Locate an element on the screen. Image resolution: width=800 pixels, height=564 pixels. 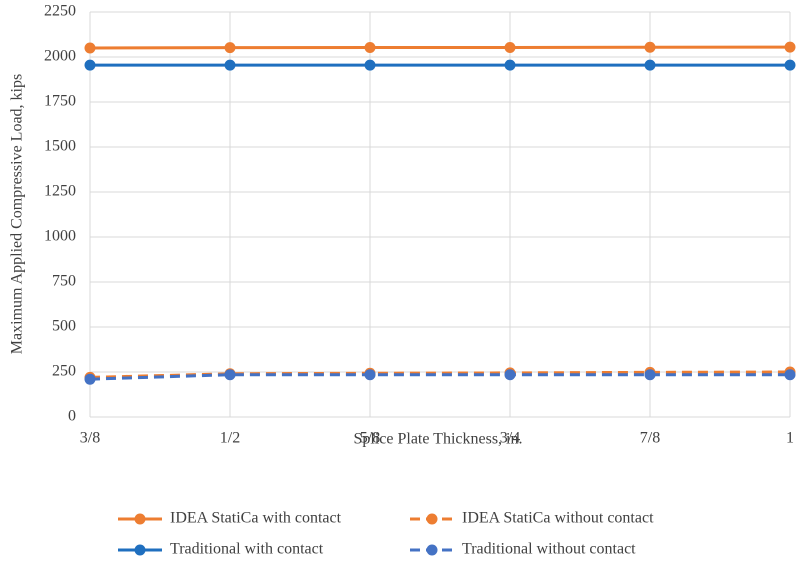
y-tick-label: 1000 is located at coordinates (60, 236).